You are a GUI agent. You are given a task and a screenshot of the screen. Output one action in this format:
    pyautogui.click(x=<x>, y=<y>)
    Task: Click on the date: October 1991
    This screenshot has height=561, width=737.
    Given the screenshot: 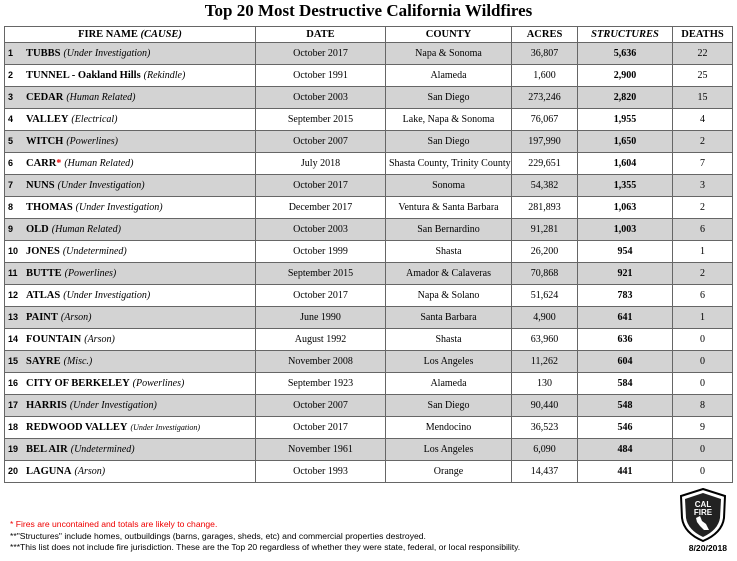 What is the action you would take?
    pyautogui.click(x=320, y=75)
    